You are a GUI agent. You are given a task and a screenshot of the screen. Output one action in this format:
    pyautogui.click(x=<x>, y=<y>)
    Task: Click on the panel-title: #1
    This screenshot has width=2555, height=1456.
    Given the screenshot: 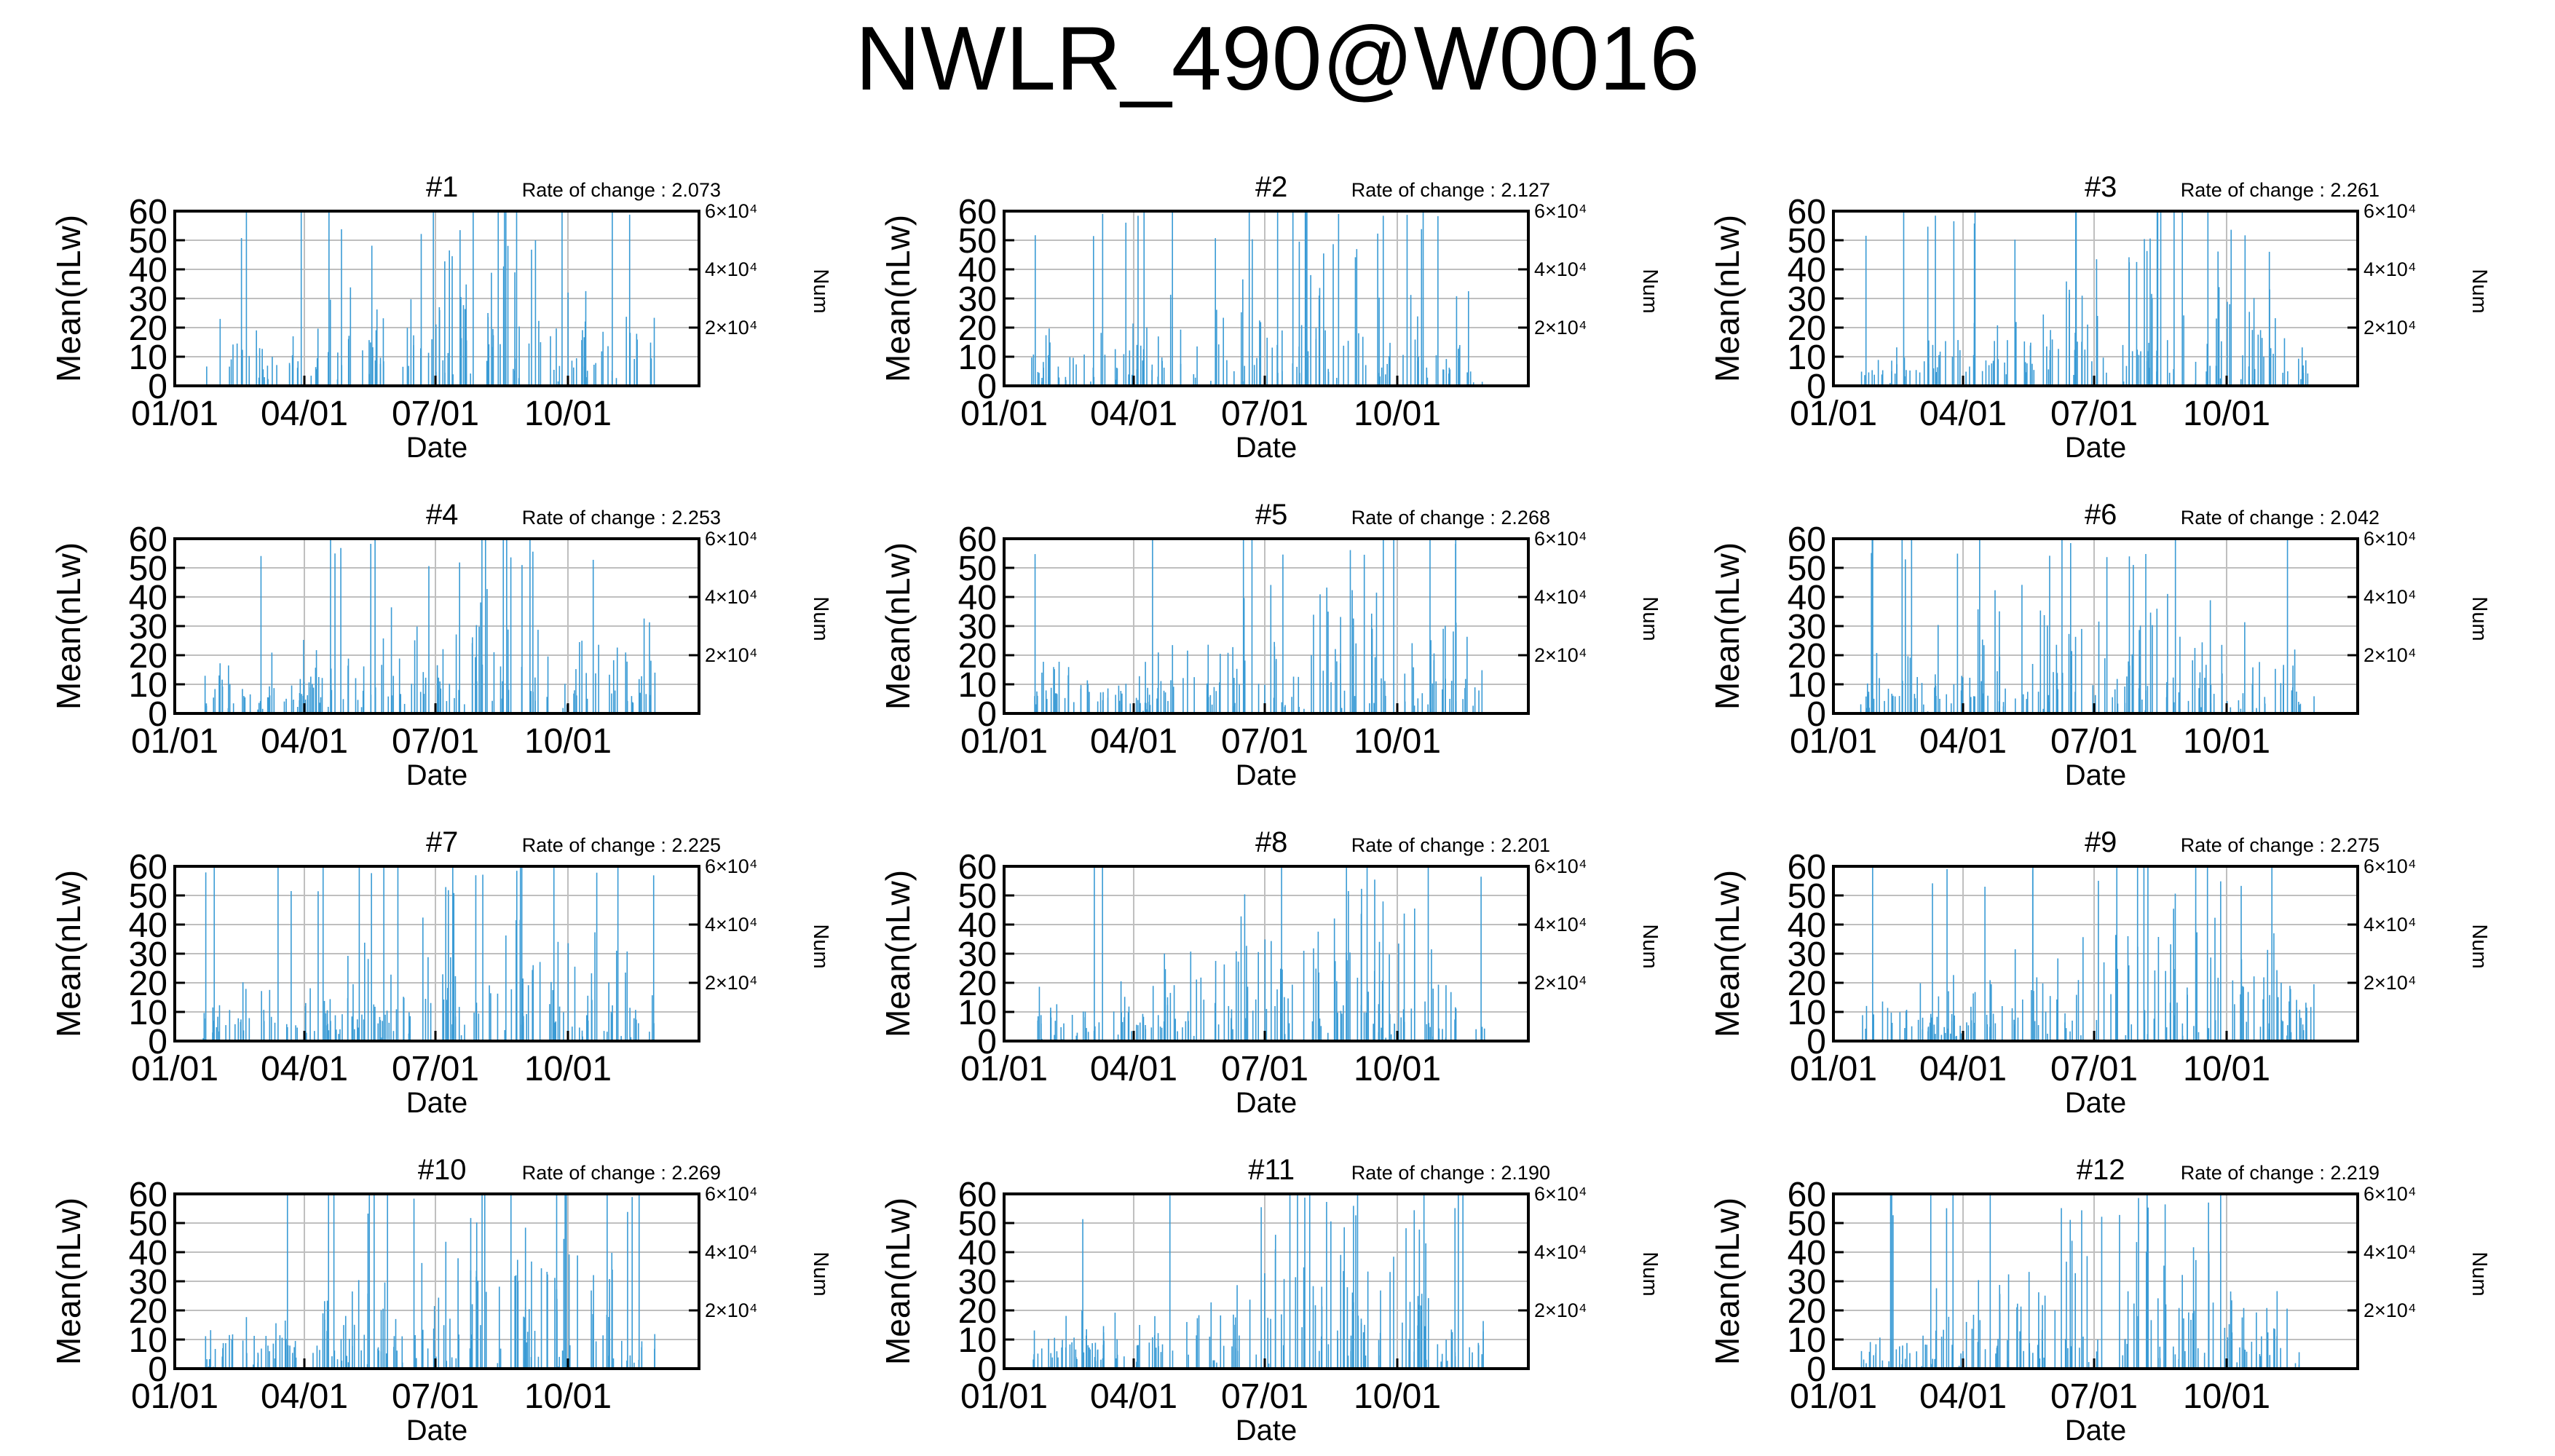 What is the action you would take?
    pyautogui.click(x=442, y=187)
    